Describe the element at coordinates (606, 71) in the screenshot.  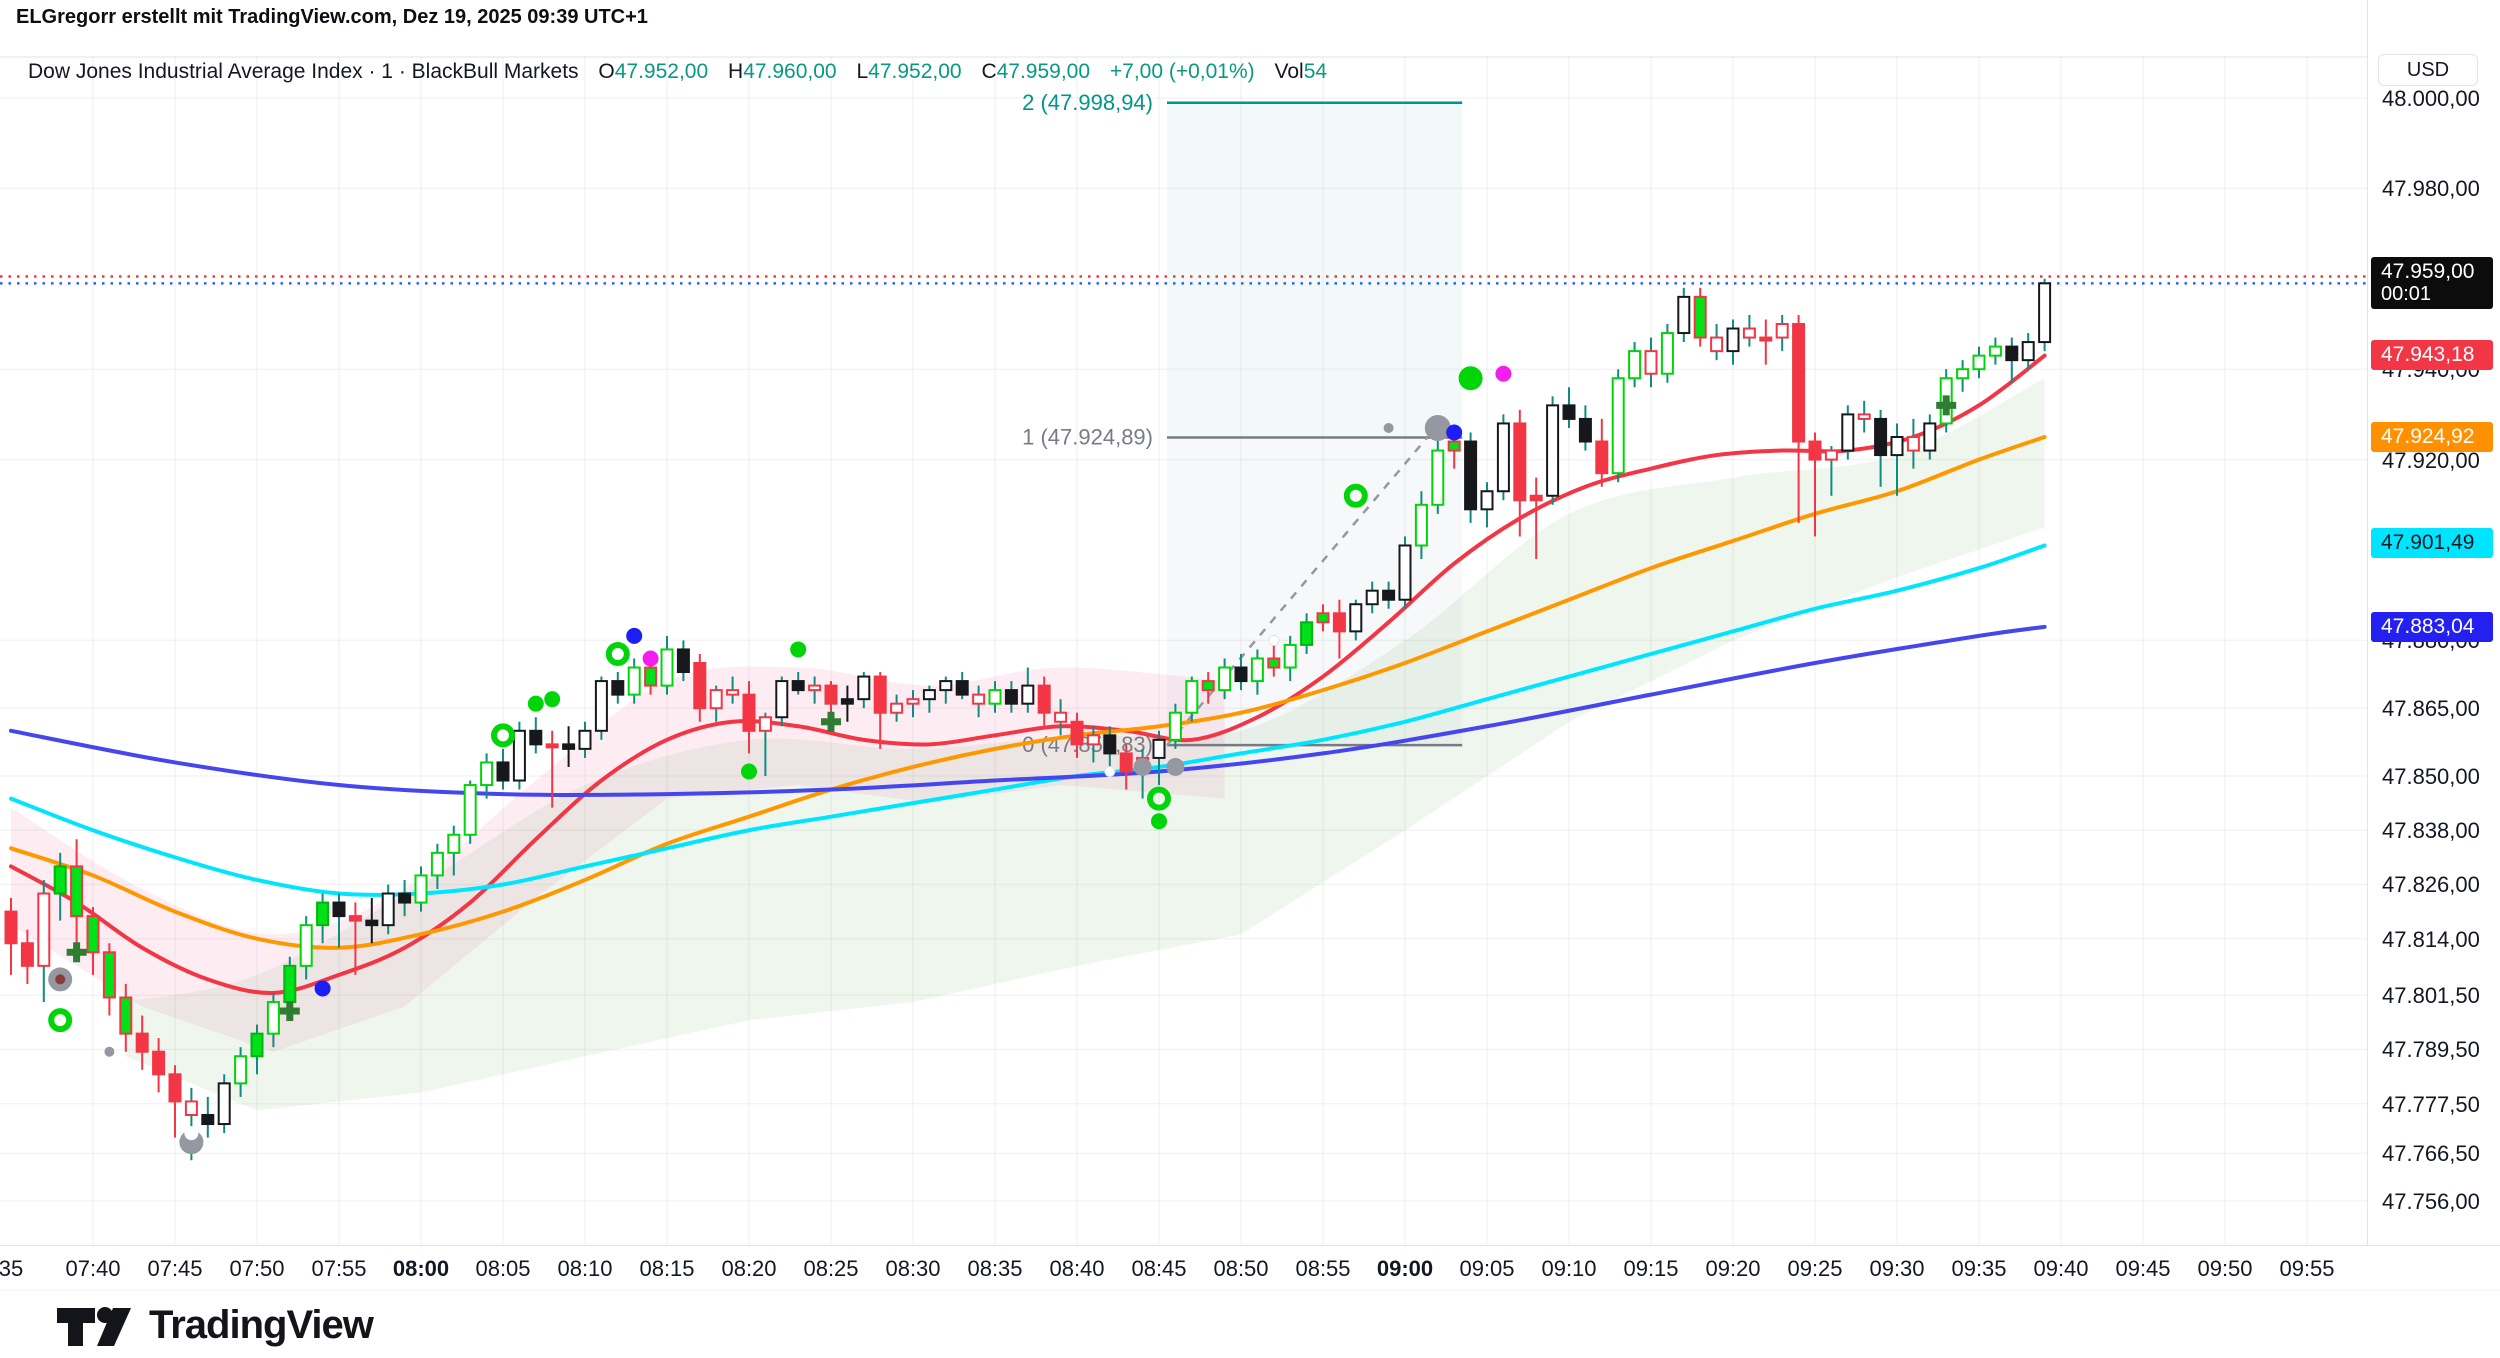
I see `open-label: O` at that location.